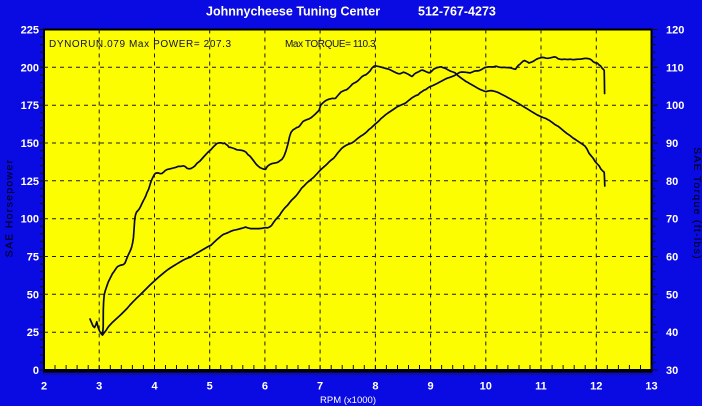 This screenshot has width=702, height=406. I want to click on svg-text: SAE Horsepower, so click(10, 208).